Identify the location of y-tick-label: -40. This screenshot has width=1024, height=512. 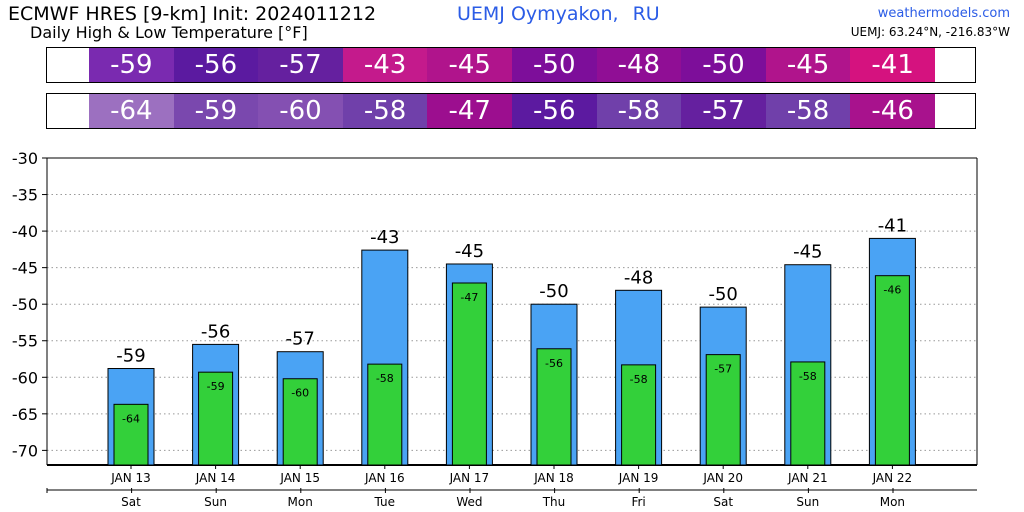
(25, 231).